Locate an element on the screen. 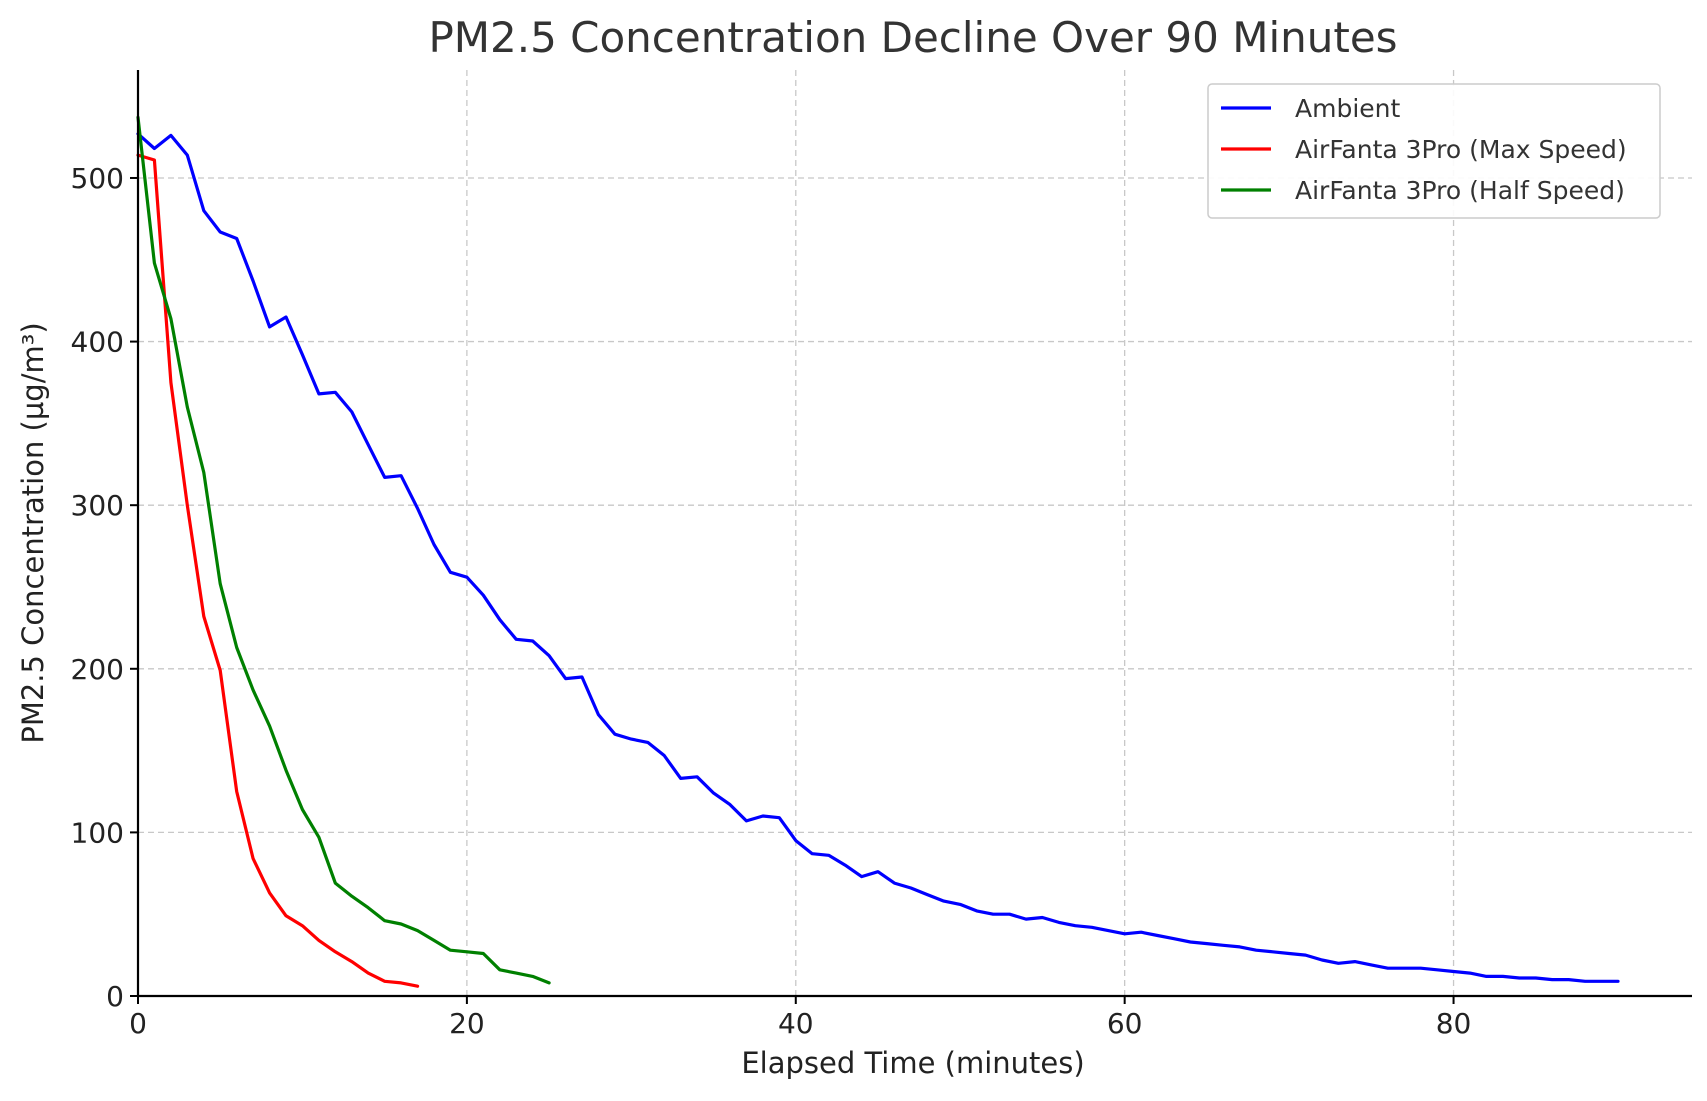 This screenshot has height=1101, width=1707. y-tick-label: 400 is located at coordinates (97, 342).